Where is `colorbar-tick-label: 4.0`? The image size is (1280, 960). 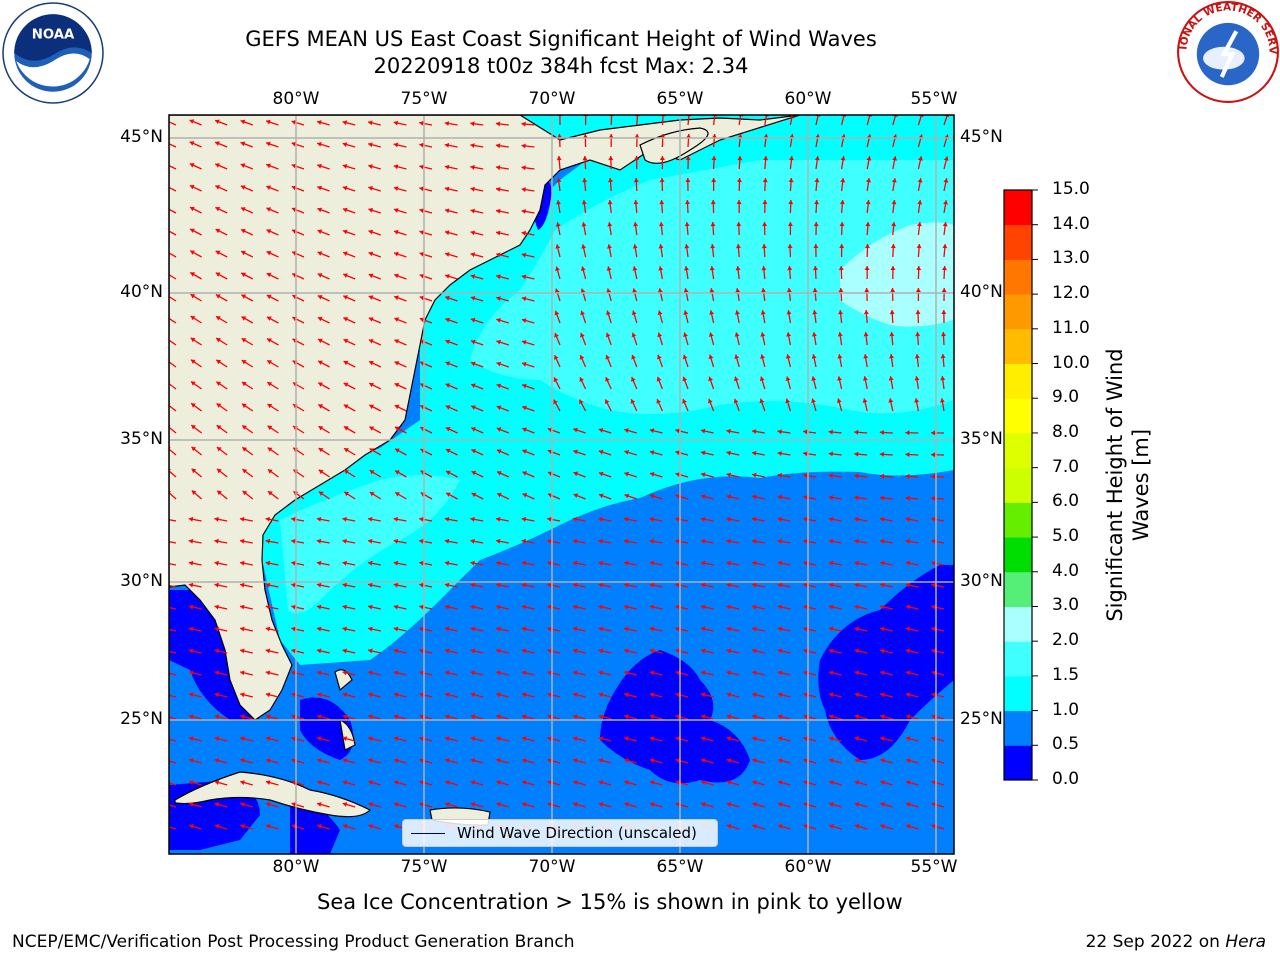 colorbar-tick-label: 4.0 is located at coordinates (1066, 570).